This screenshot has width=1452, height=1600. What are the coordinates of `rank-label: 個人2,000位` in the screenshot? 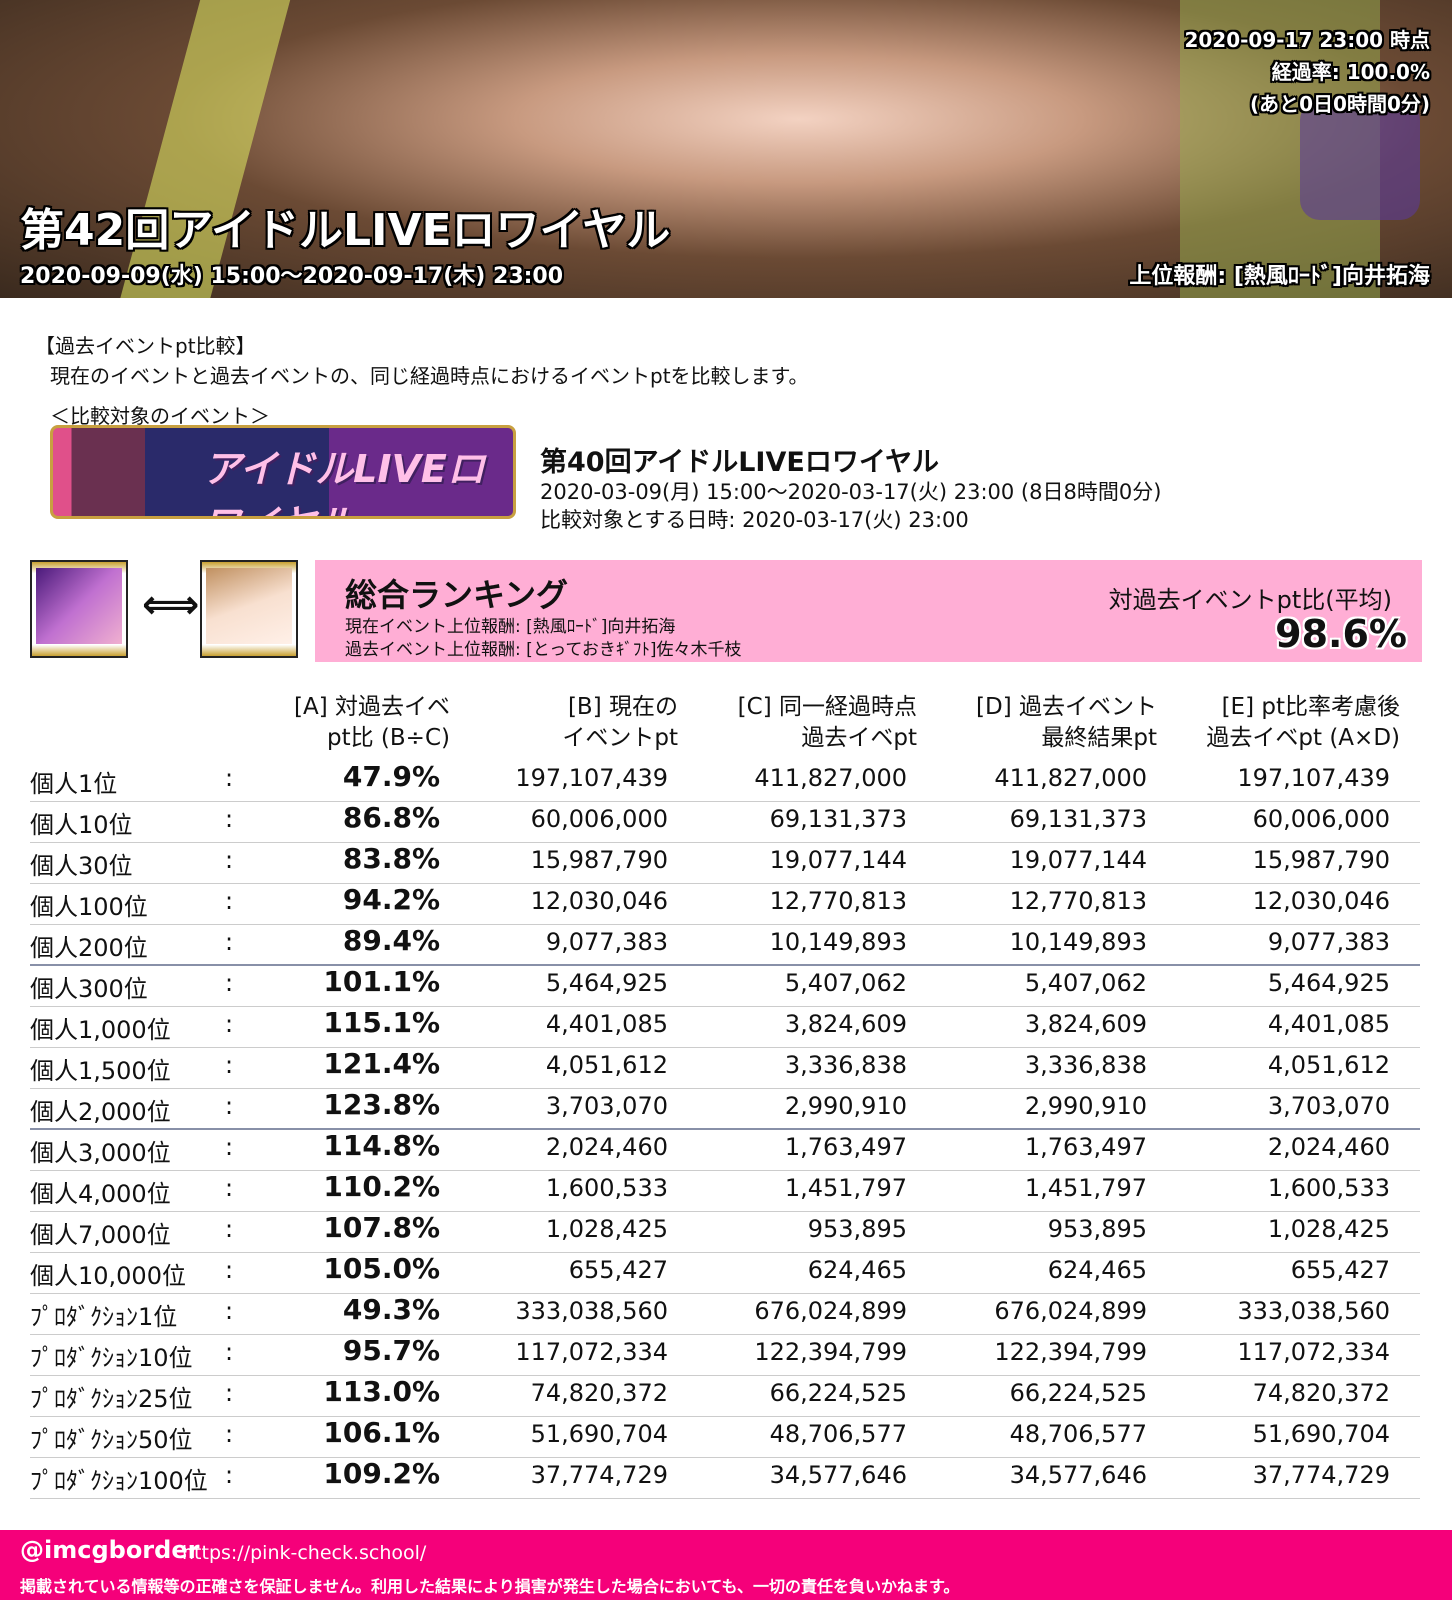 It's located at (100, 1112).